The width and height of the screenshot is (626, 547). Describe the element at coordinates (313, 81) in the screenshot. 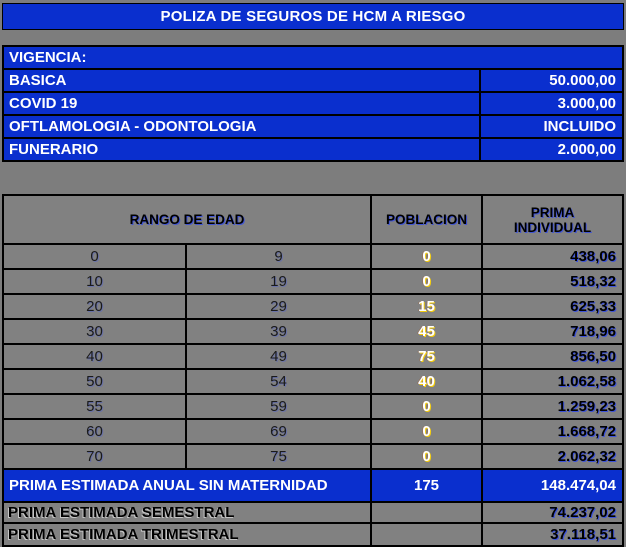

I see `coverage-row: BASICA 50.000,00` at that location.